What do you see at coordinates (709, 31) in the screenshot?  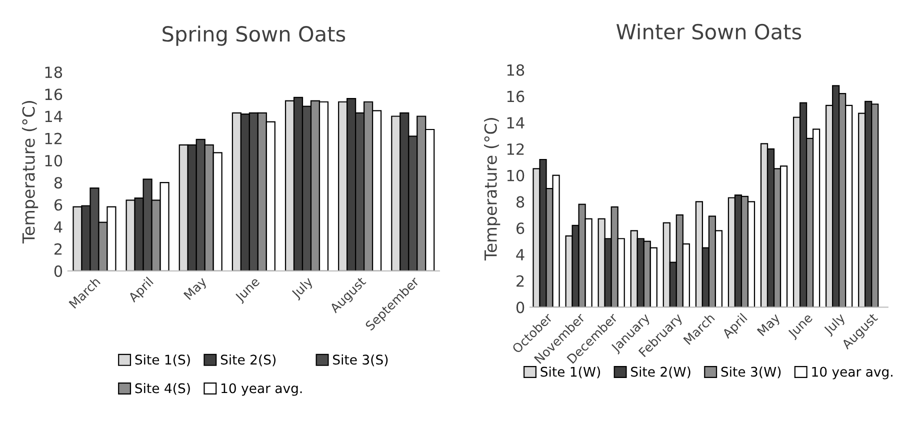 I see `chart-title: Winter Sown Oats` at bounding box center [709, 31].